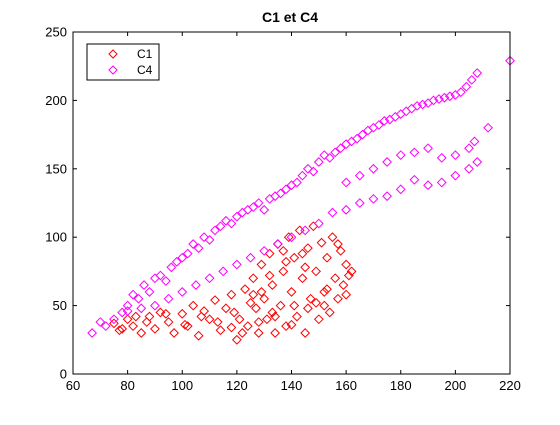 This screenshot has width=560, height=425. Describe the element at coordinates (401, 385) in the screenshot. I see `x-tick-label: 180` at that location.